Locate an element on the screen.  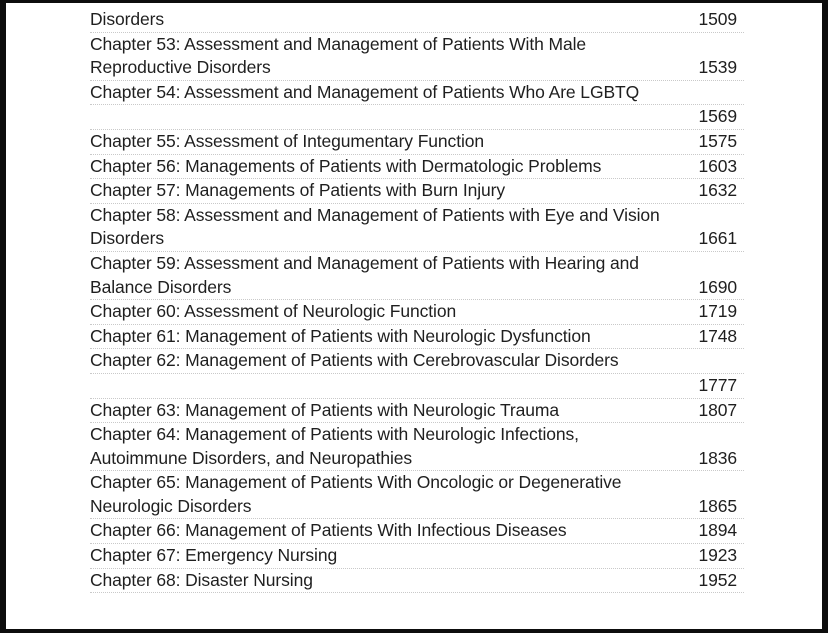
toc-row: Disorders 1509 is located at coordinates (417, 20).